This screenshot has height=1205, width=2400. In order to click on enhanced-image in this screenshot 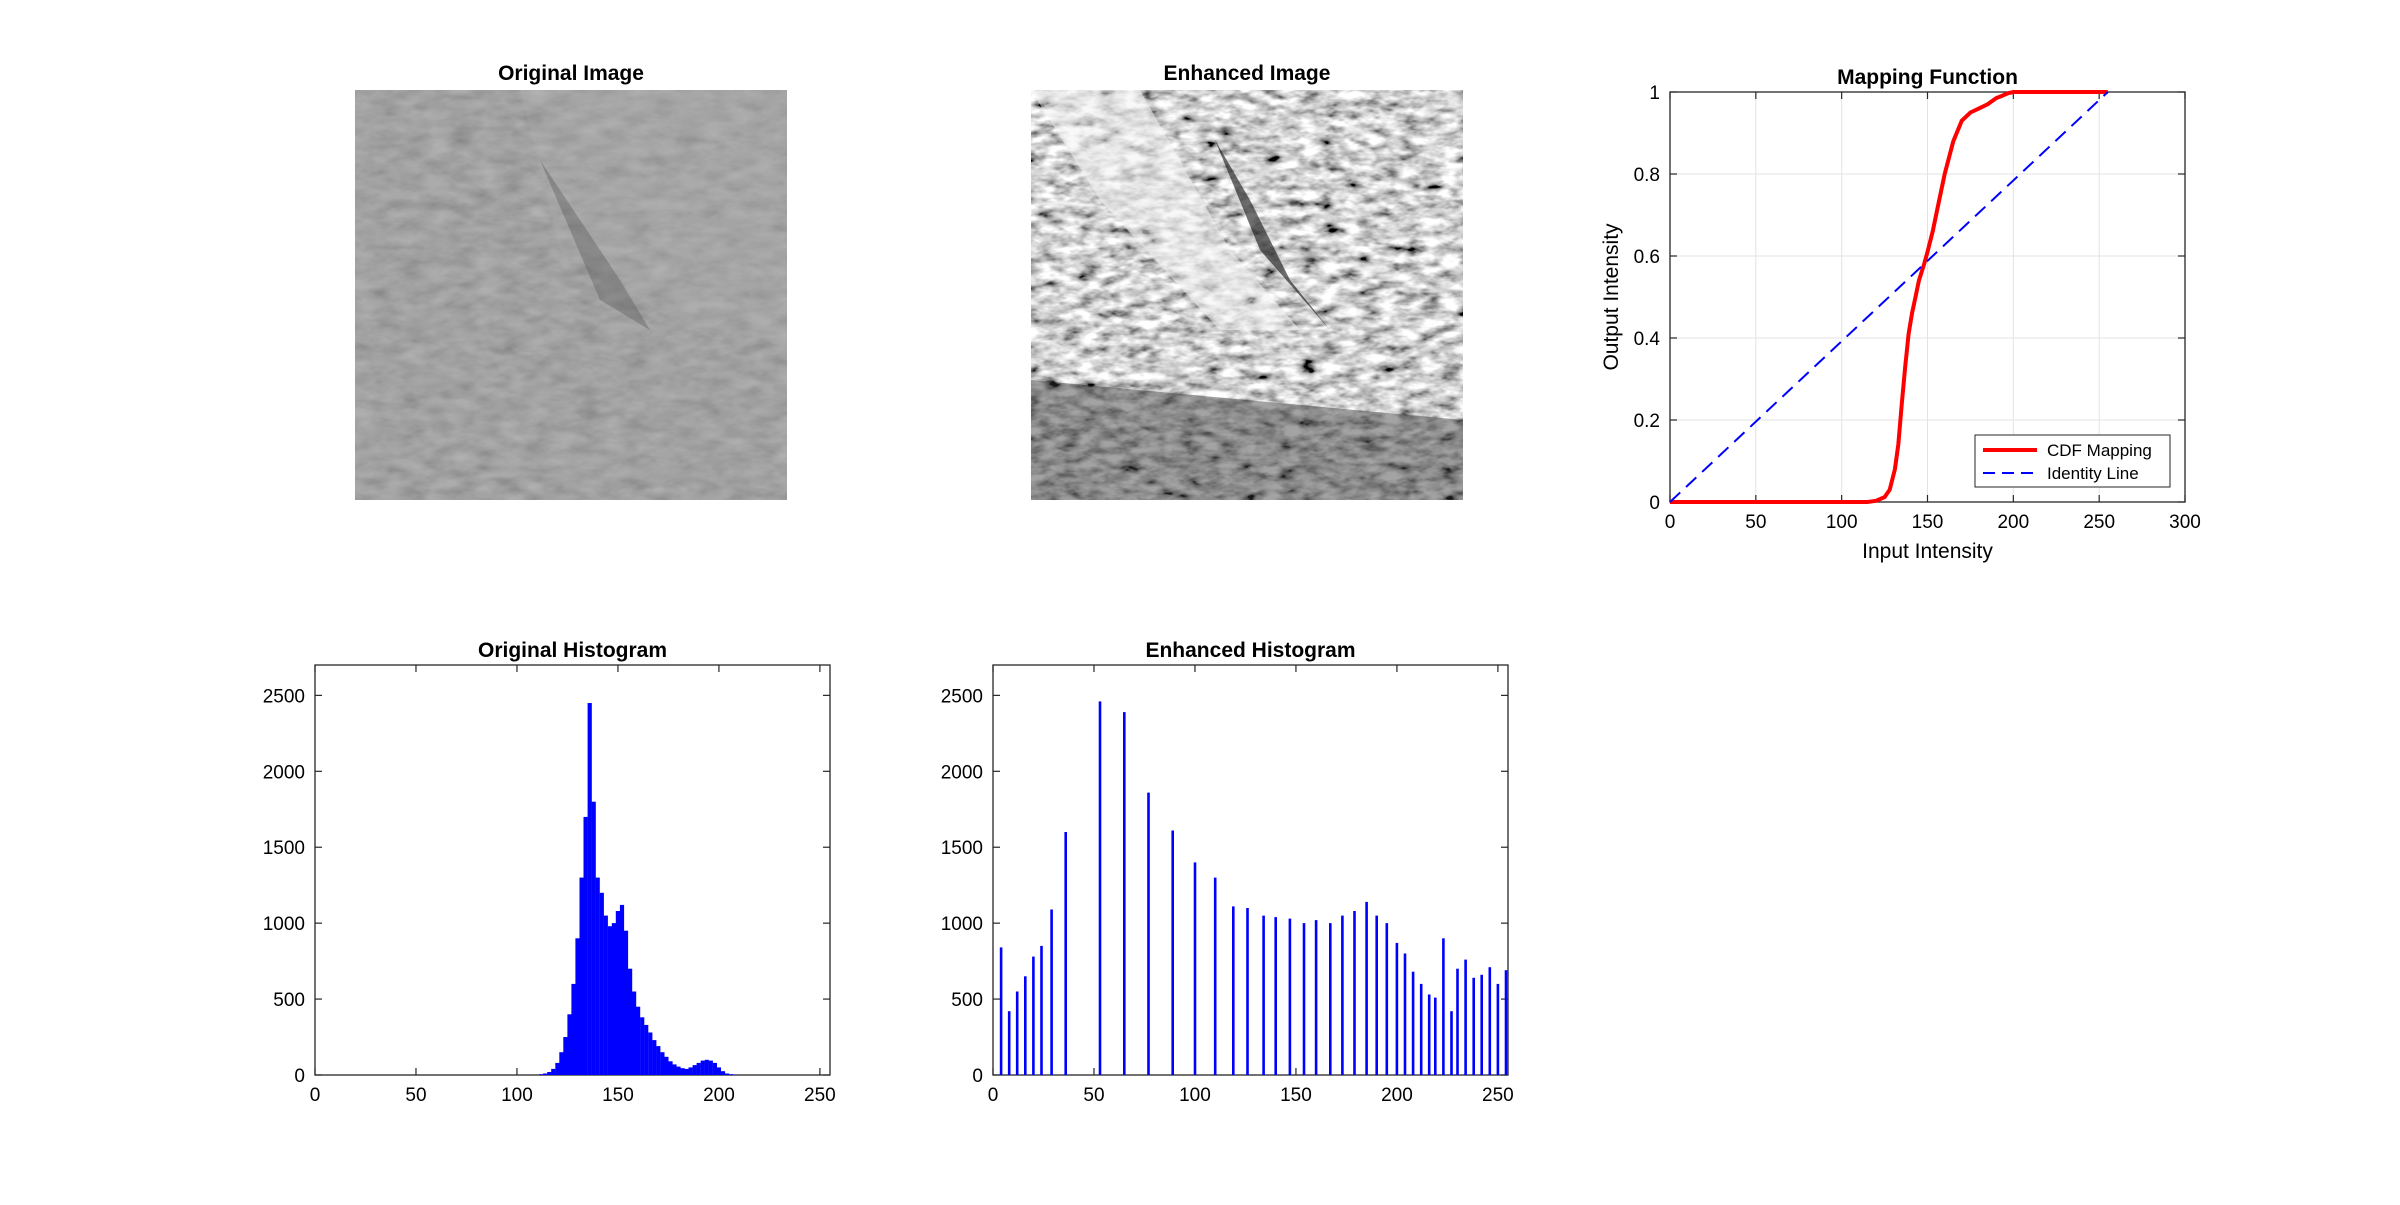, I will do `click(1247, 295)`.